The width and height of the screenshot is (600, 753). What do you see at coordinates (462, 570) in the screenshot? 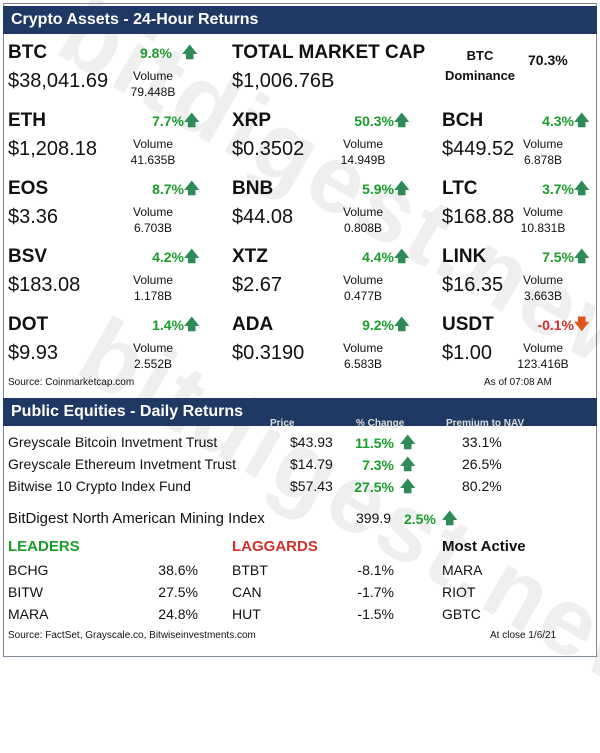
I see `most-active-ticker: MARA` at bounding box center [462, 570].